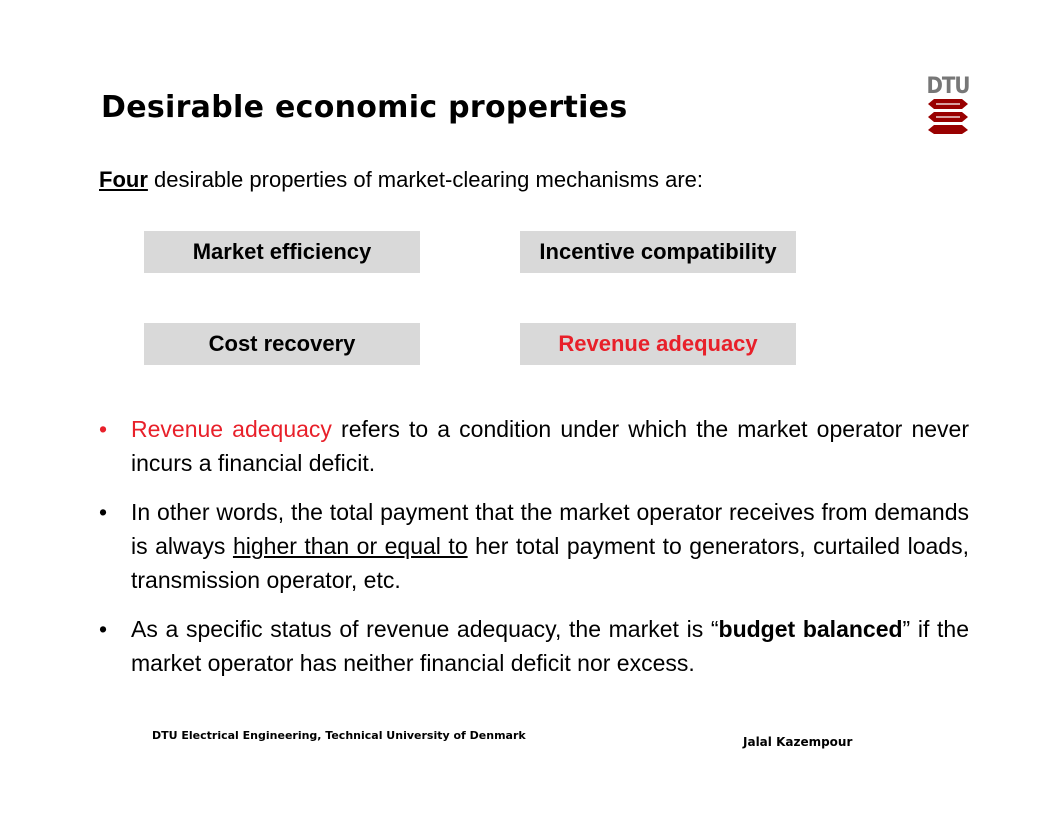  What do you see at coordinates (658, 252) in the screenshot?
I see `property-box-incentive-compatibility: Incentive compatibility` at bounding box center [658, 252].